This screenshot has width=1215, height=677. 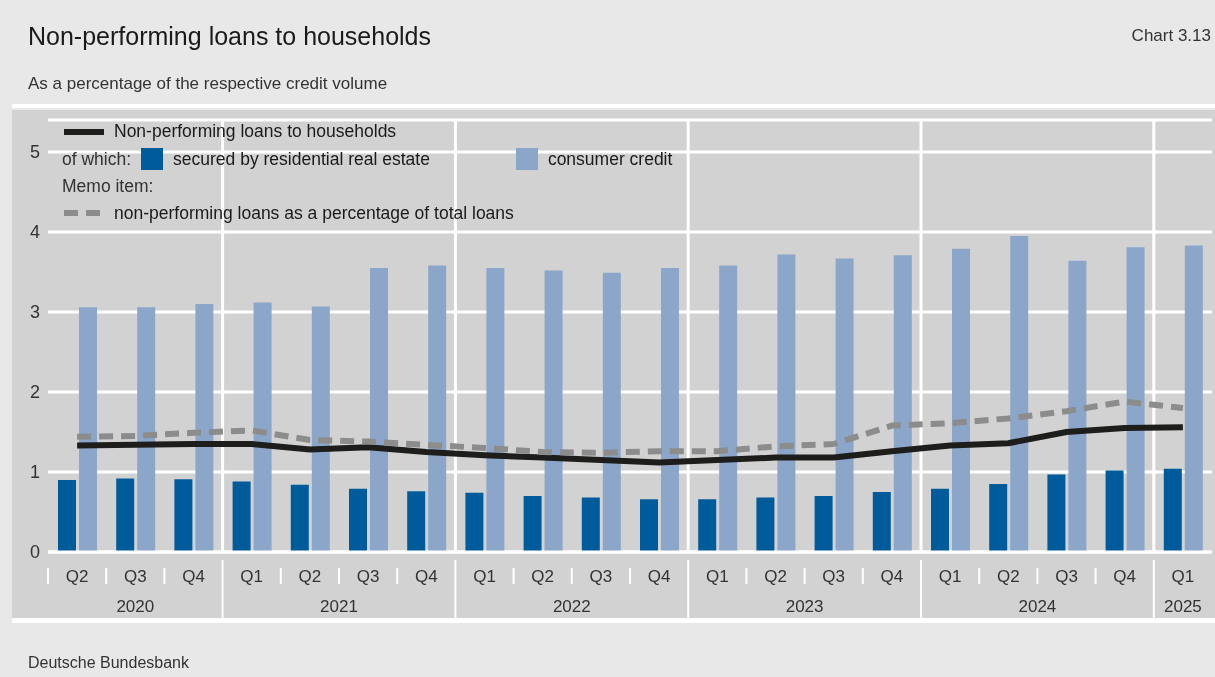 I want to click on text: 2021, so click(x=339, y=606).